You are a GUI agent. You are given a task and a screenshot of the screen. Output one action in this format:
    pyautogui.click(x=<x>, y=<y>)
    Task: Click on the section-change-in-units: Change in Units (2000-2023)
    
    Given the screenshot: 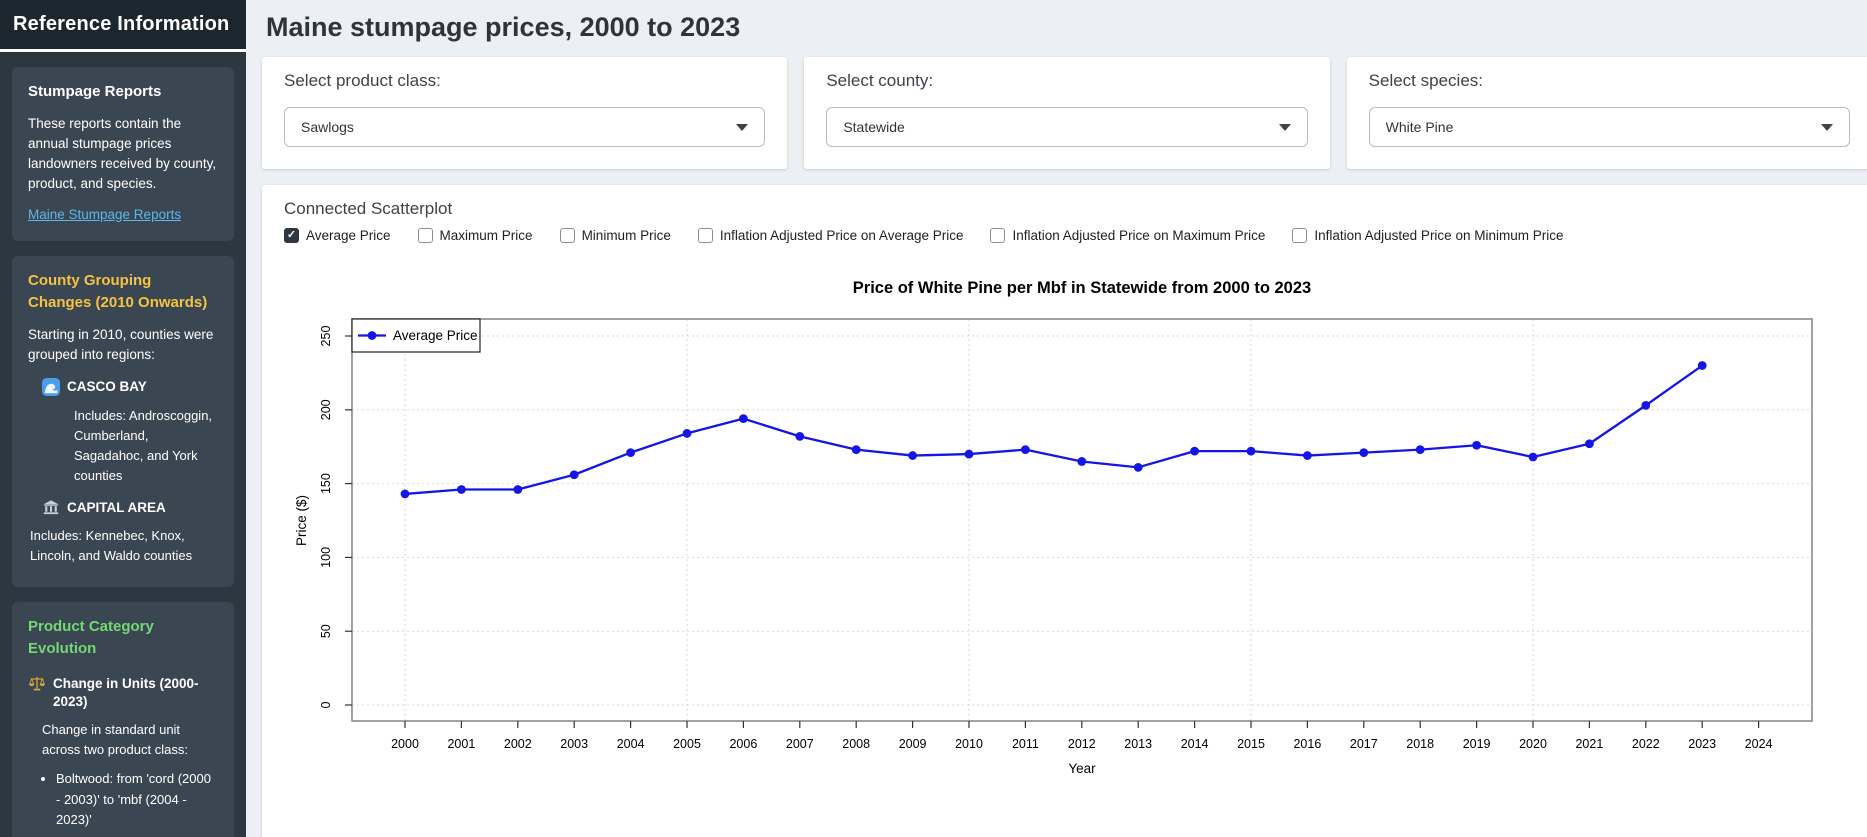 What is the action you would take?
    pyautogui.click(x=123, y=694)
    